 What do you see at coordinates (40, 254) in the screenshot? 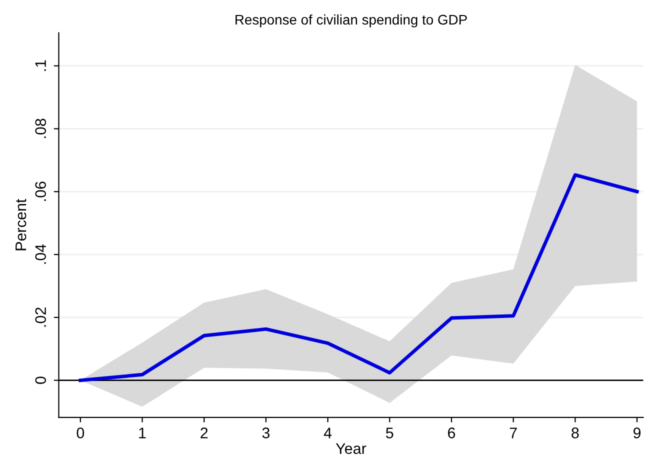
I see `y-tick-label: .04` at bounding box center [40, 254].